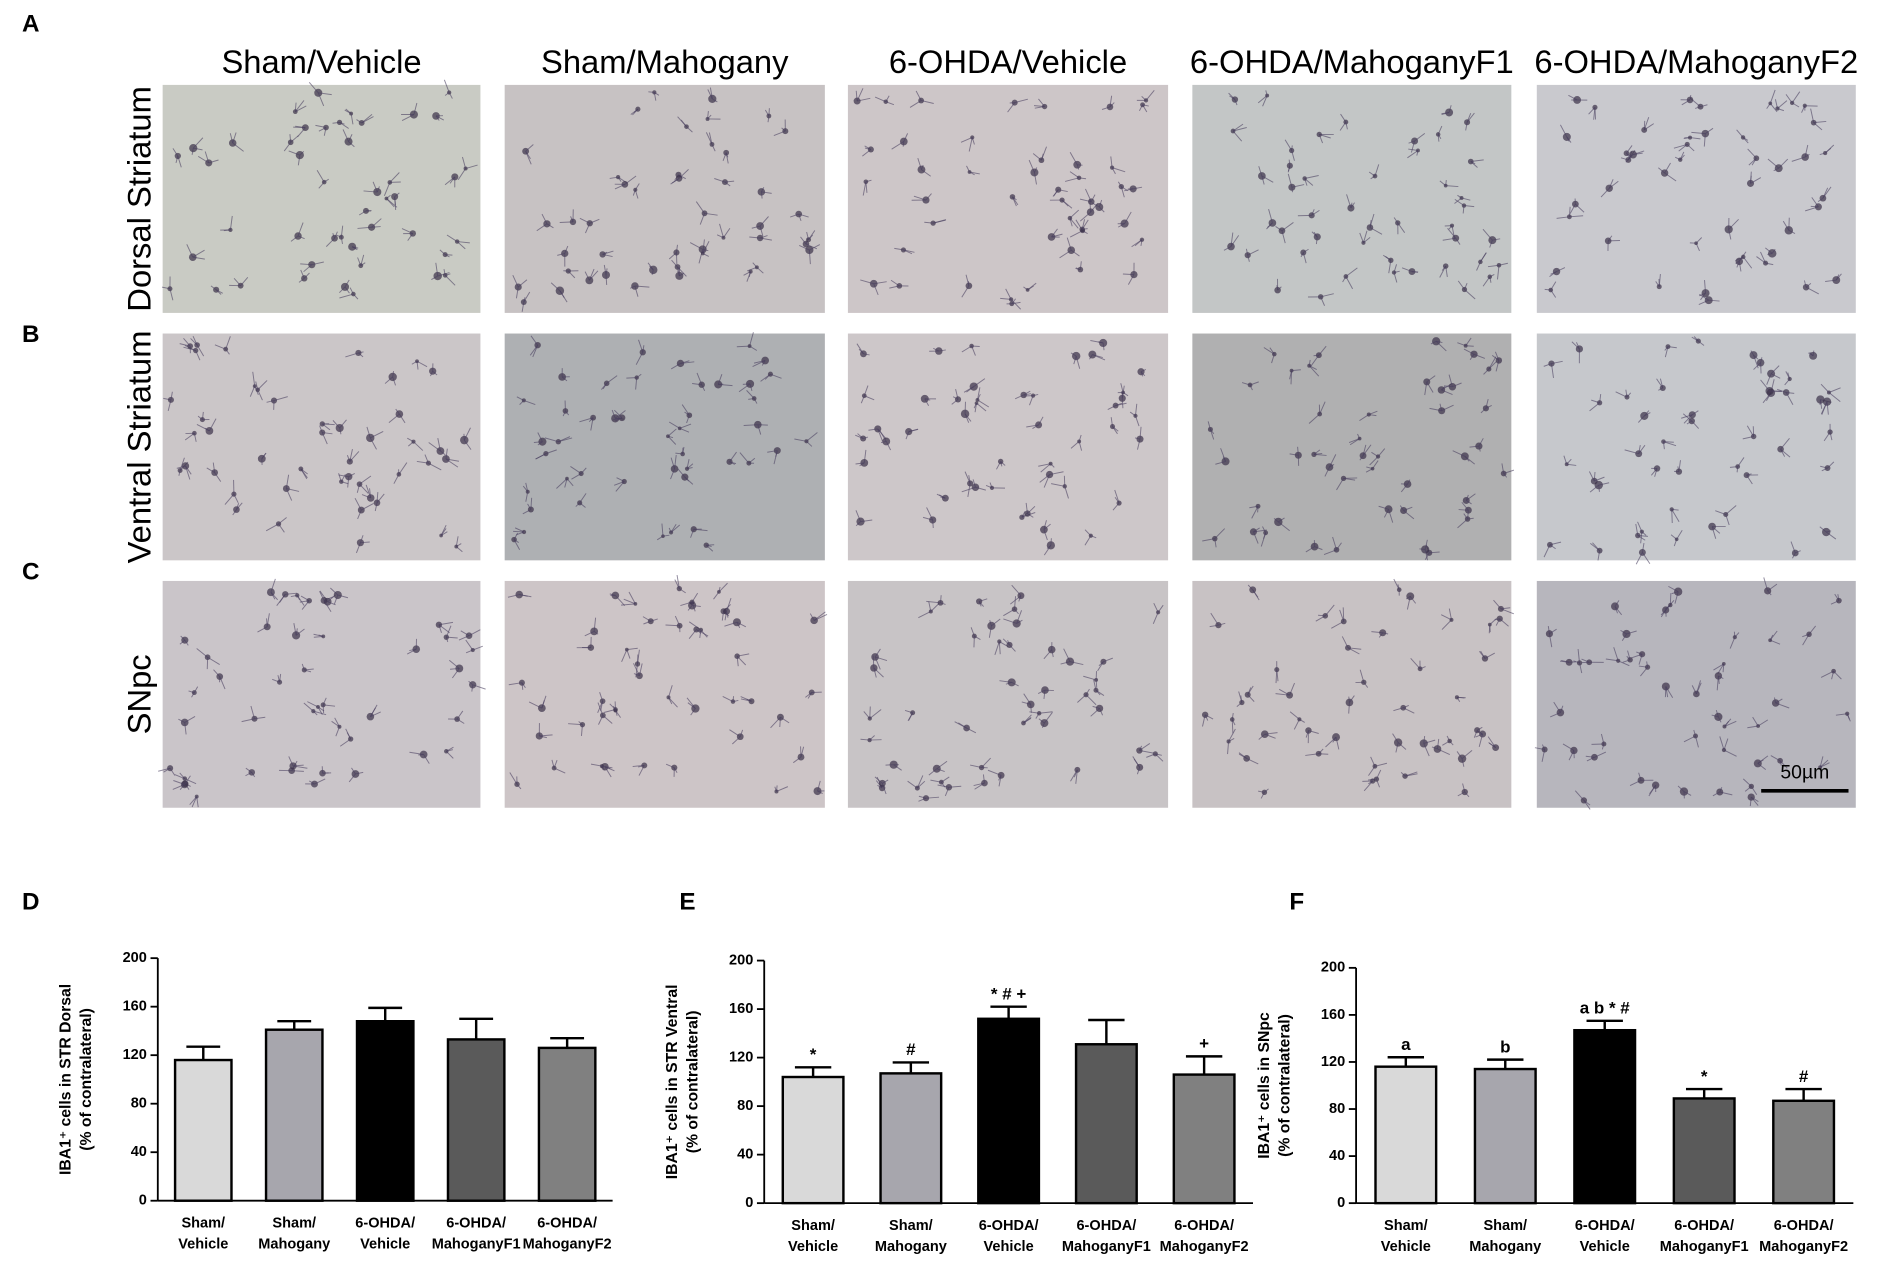 The image size is (1902, 1265). I want to click on y-tick-label: 160, so click(1333, 1015).